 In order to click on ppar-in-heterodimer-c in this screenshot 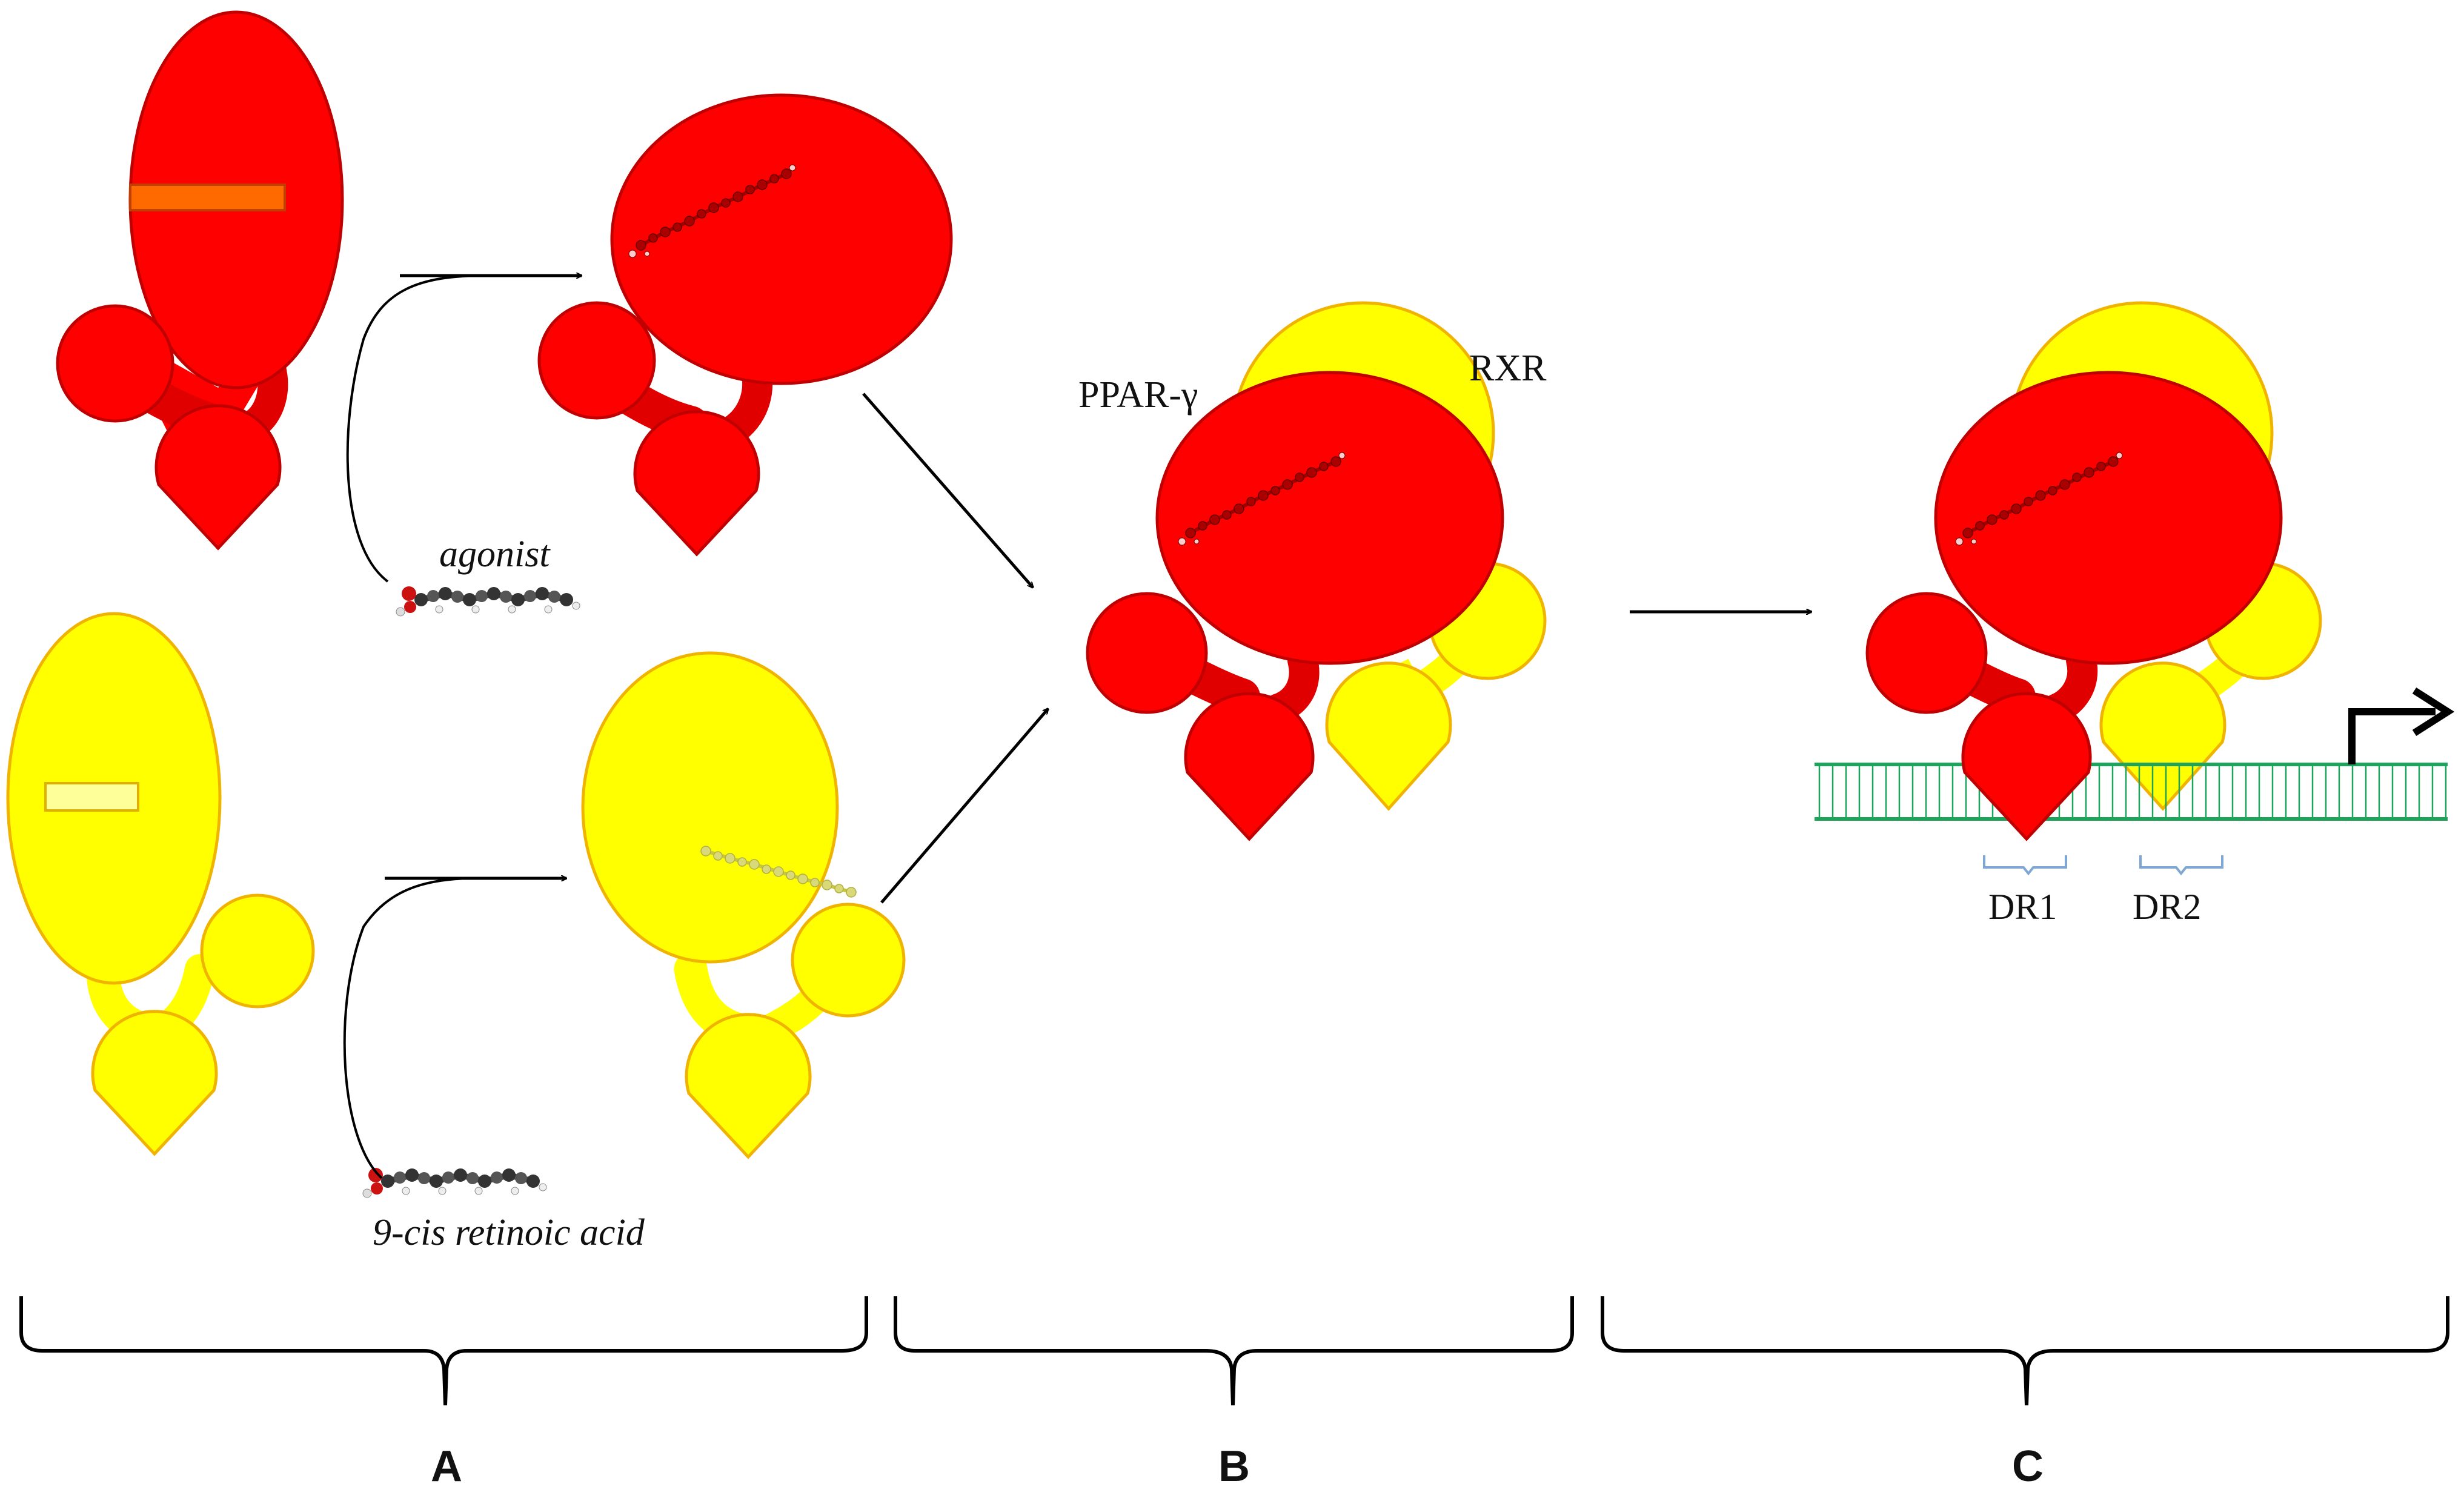, I will do `click(2074, 606)`.